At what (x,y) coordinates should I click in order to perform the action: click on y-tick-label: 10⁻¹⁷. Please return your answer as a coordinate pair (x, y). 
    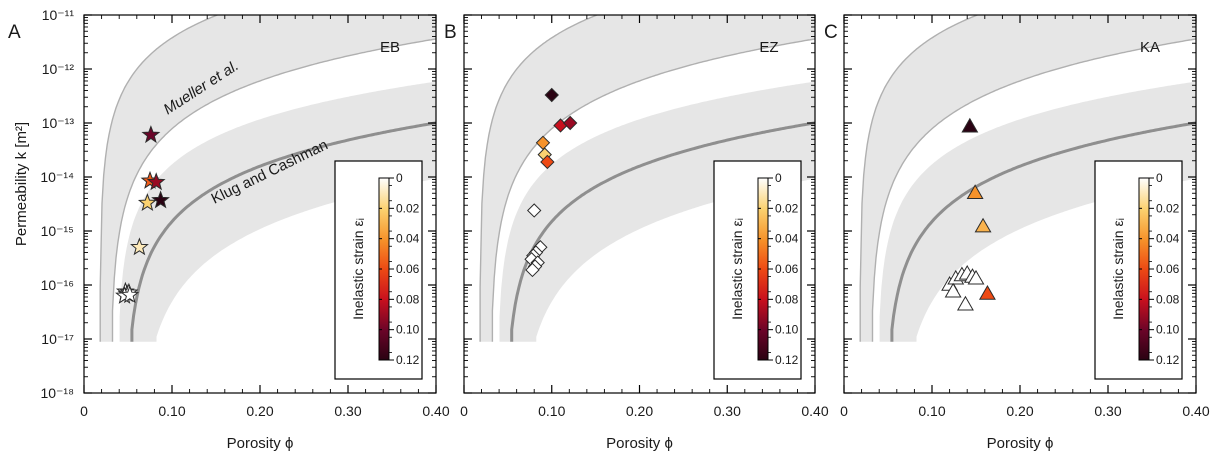
    Looking at the image, I should click on (57, 339).